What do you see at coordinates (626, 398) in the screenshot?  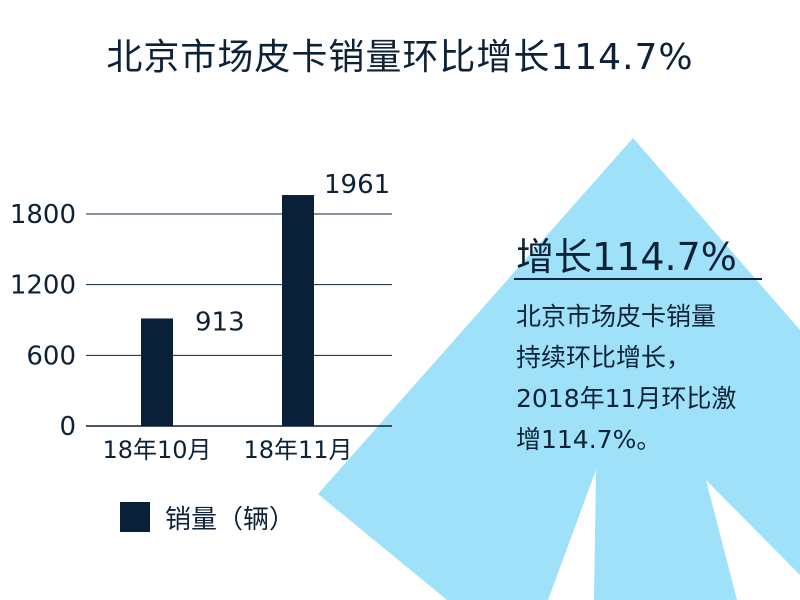 I see `callout-line: 2018年11月环比激` at bounding box center [626, 398].